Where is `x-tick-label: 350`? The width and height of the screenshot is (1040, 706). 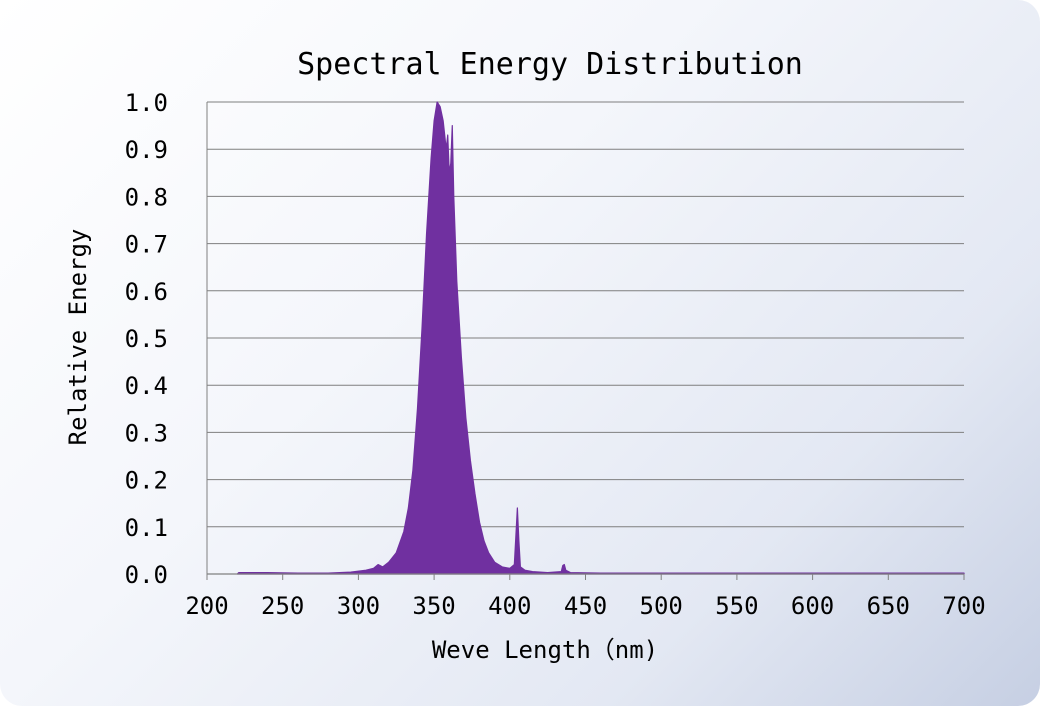 x-tick-label: 350 is located at coordinates (433, 606).